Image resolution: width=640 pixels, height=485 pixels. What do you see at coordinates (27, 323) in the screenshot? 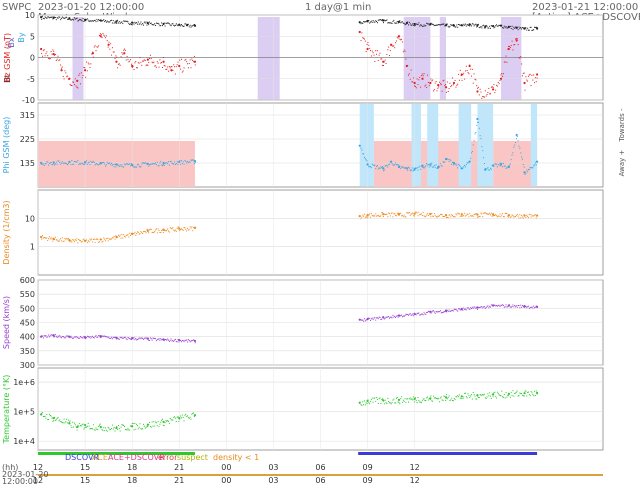
I see `ytick-speed-3: 450` at bounding box center [27, 323].